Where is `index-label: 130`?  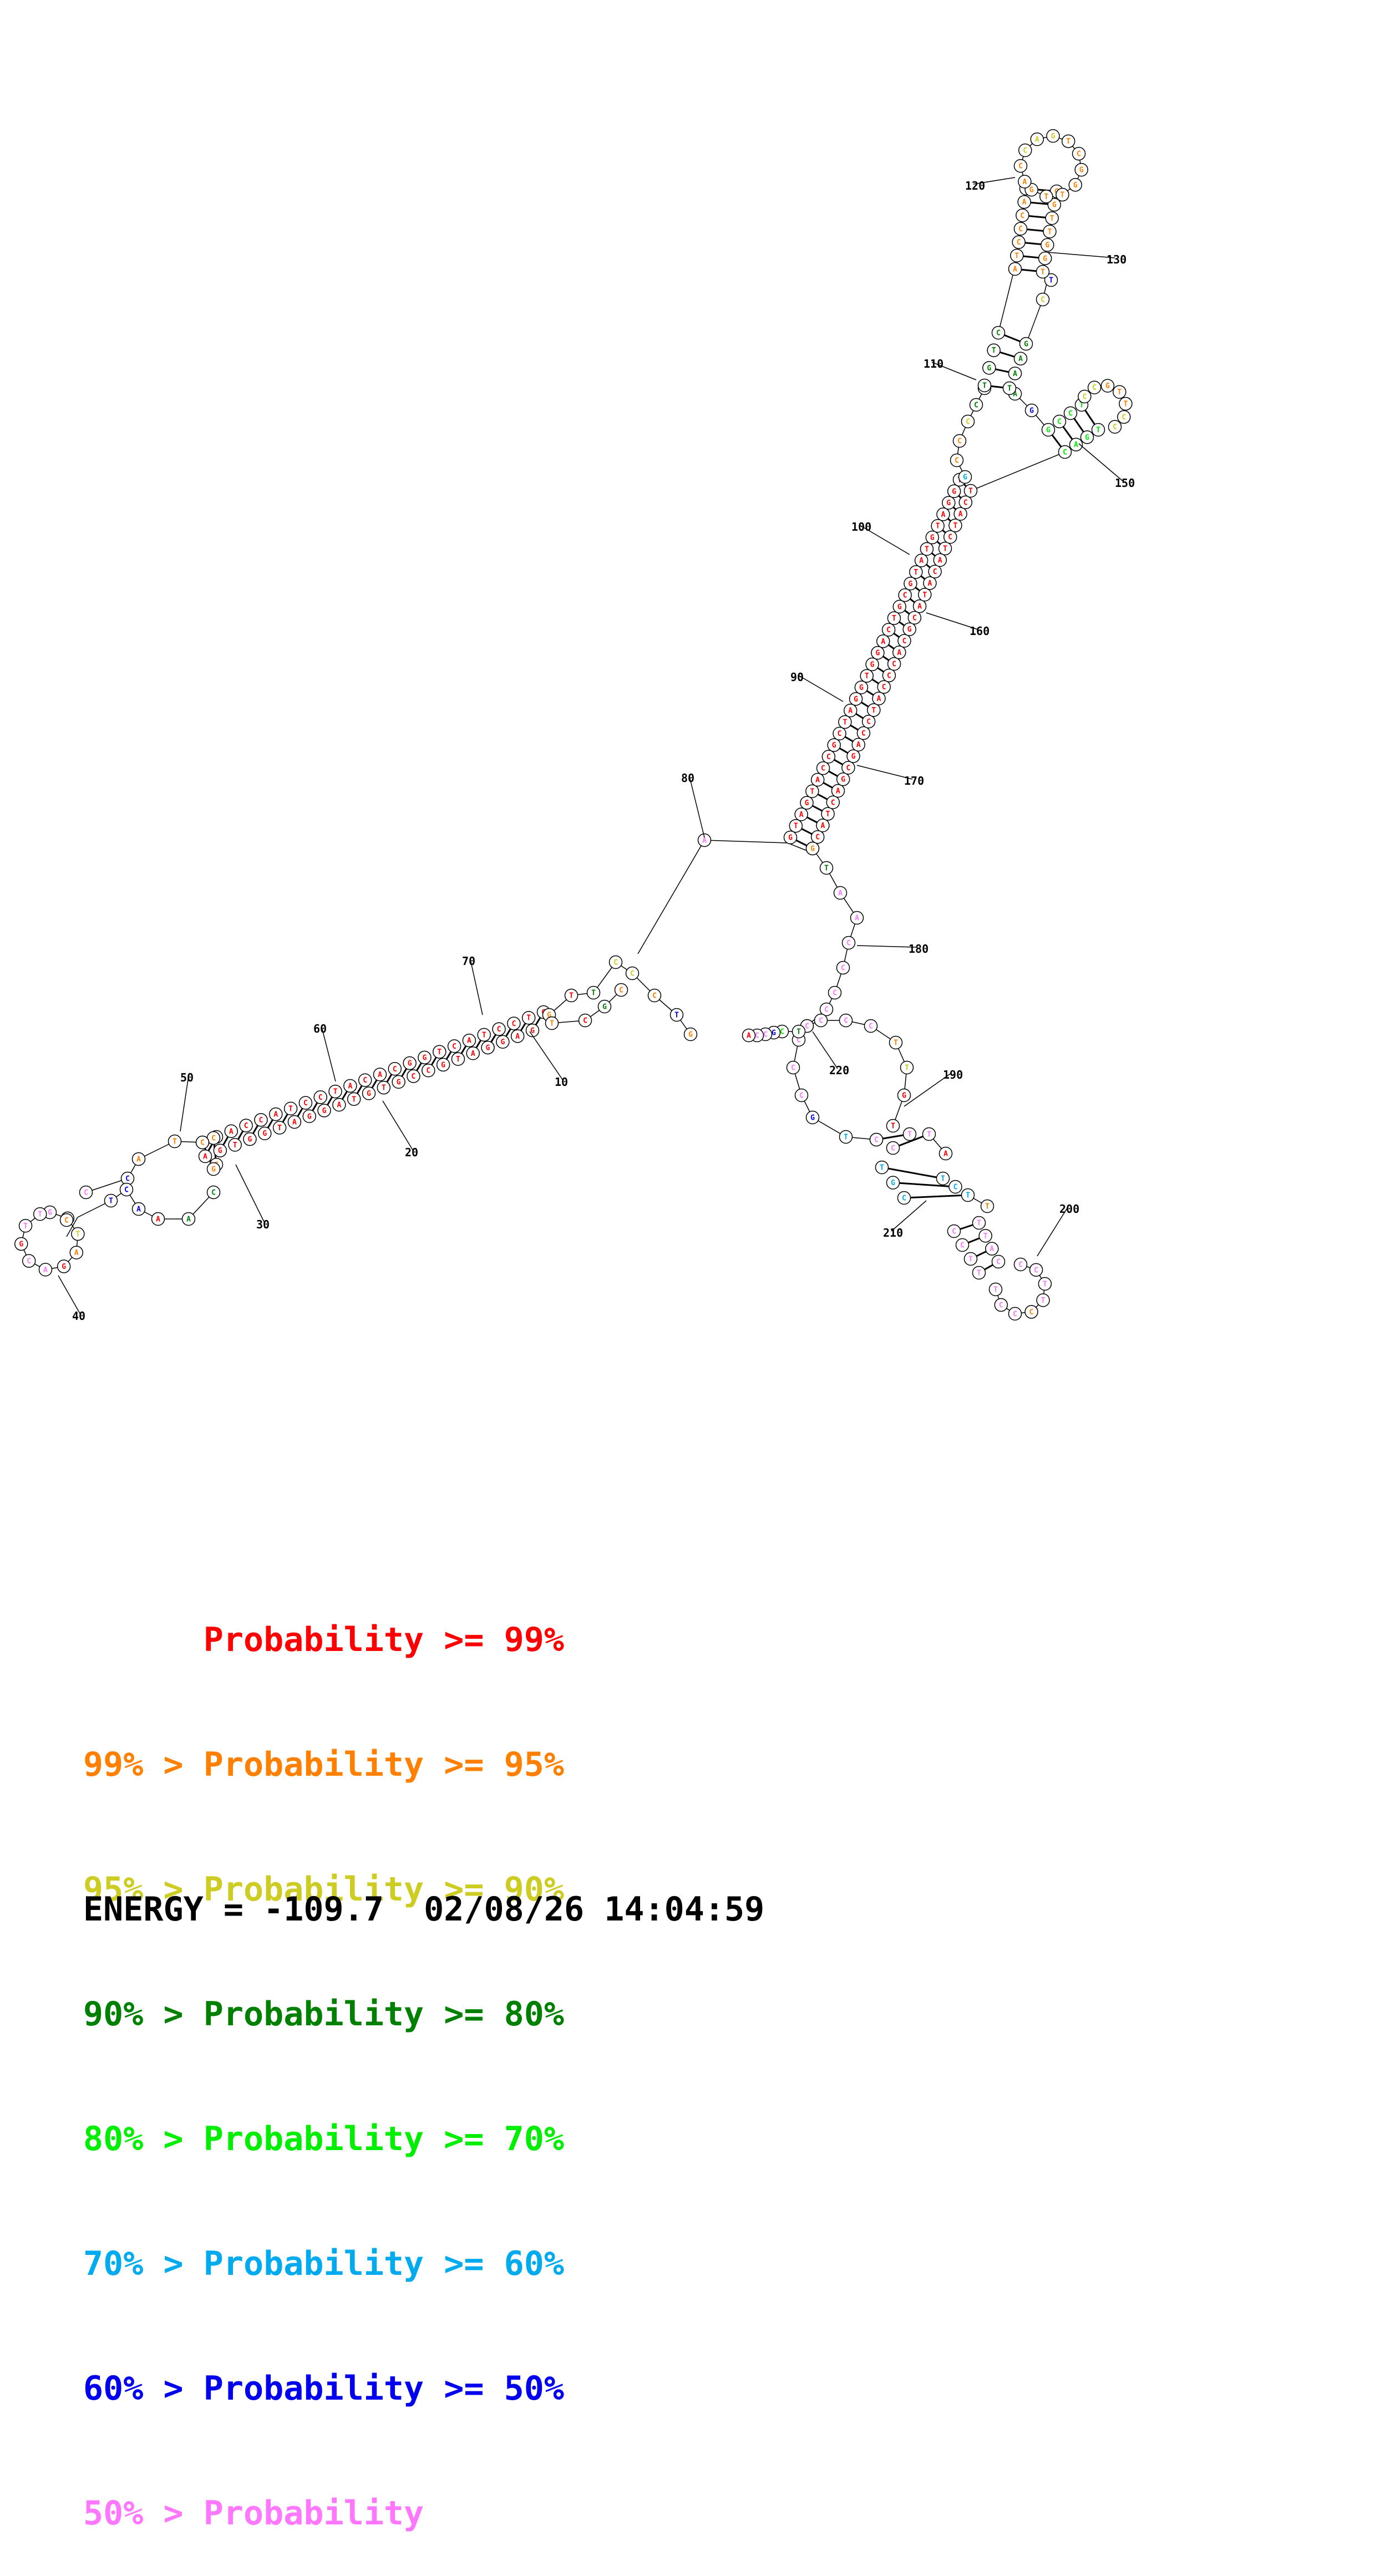 index-label: 130 is located at coordinates (1117, 259).